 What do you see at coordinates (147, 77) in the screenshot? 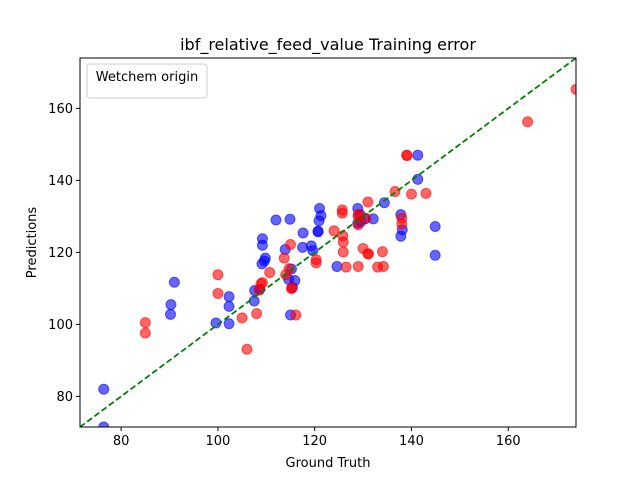
I see `legend-title: Wetchem origin` at bounding box center [147, 77].